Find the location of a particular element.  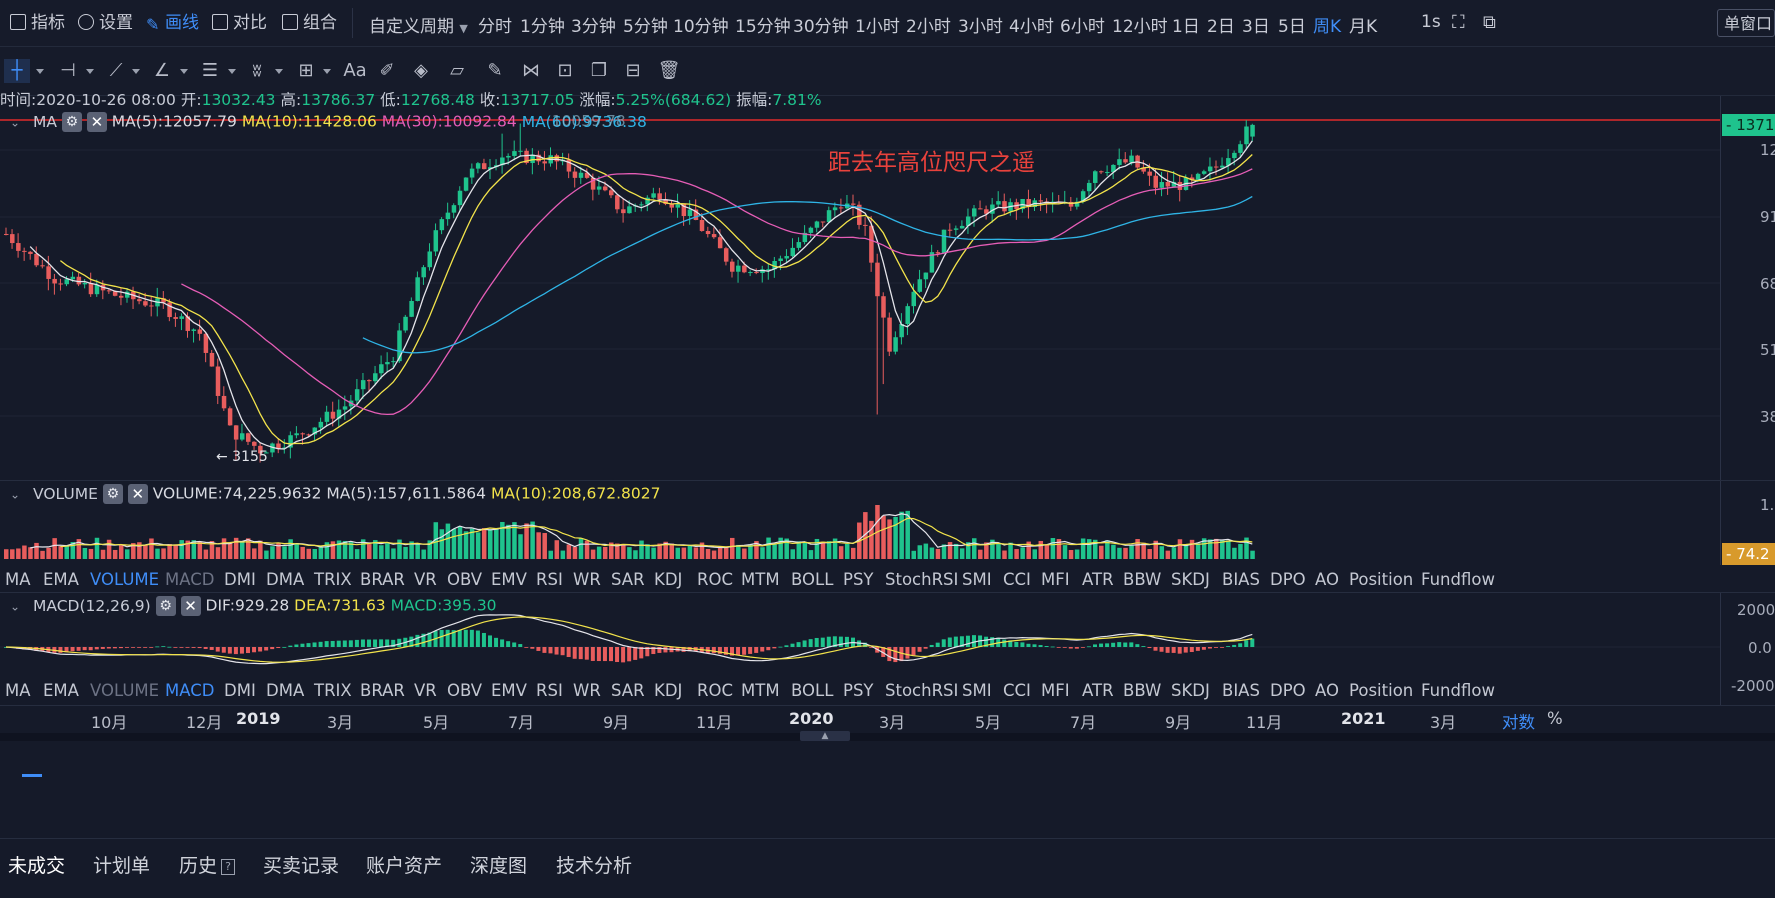

brush-icon: ✐ is located at coordinates (387, 70).